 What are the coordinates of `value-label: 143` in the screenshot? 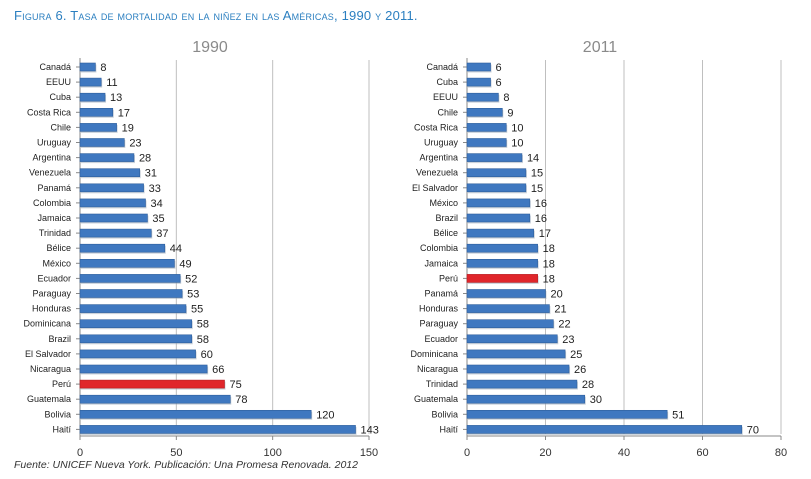 It's located at (370, 430).